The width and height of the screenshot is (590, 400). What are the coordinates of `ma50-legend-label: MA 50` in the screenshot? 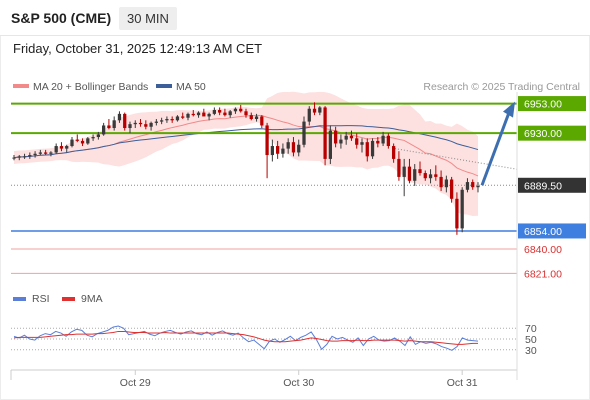 It's located at (191, 87).